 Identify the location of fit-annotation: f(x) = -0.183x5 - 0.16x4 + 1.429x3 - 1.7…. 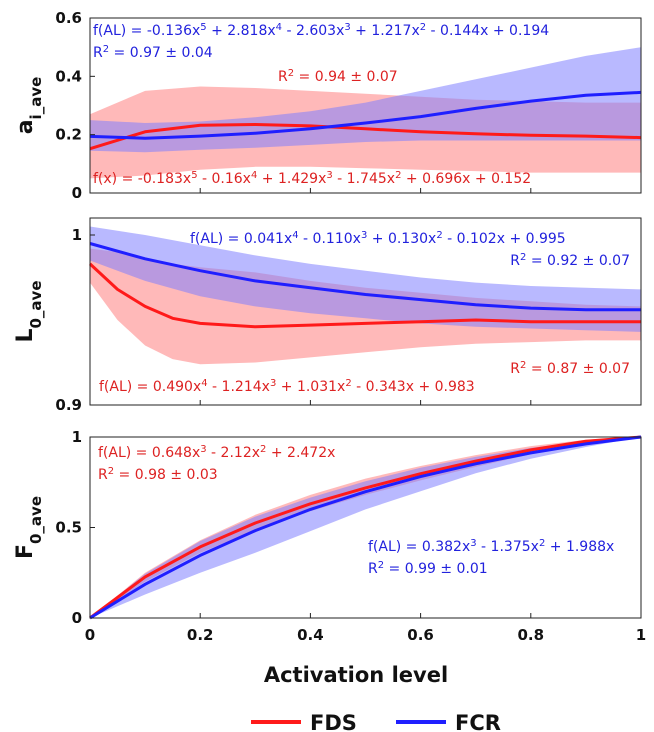
(312, 179).